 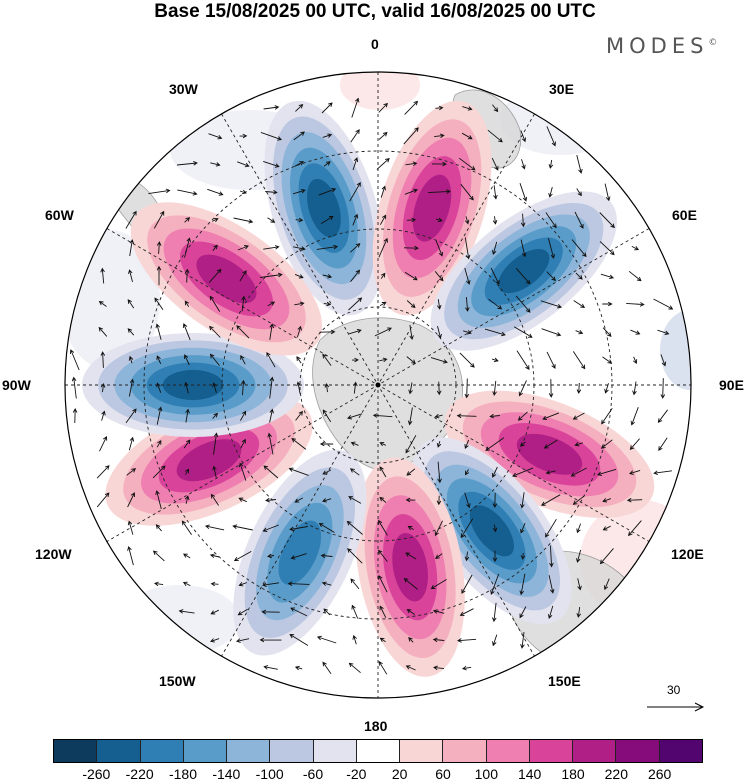 I want to click on colorbar, so click(x=378, y=751).